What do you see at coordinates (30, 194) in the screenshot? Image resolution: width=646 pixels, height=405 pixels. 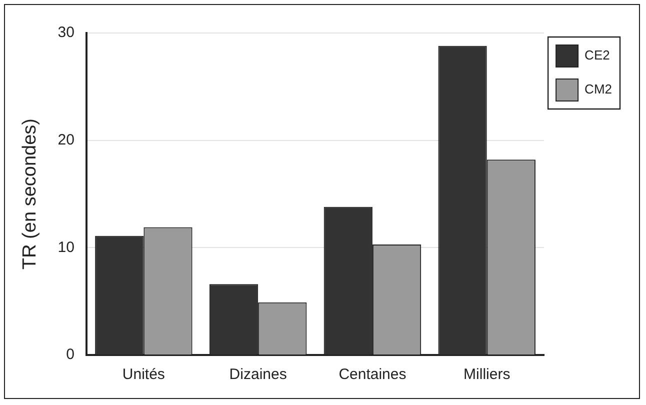 I see `y-axis-title: TR (en secondes)` at bounding box center [30, 194].